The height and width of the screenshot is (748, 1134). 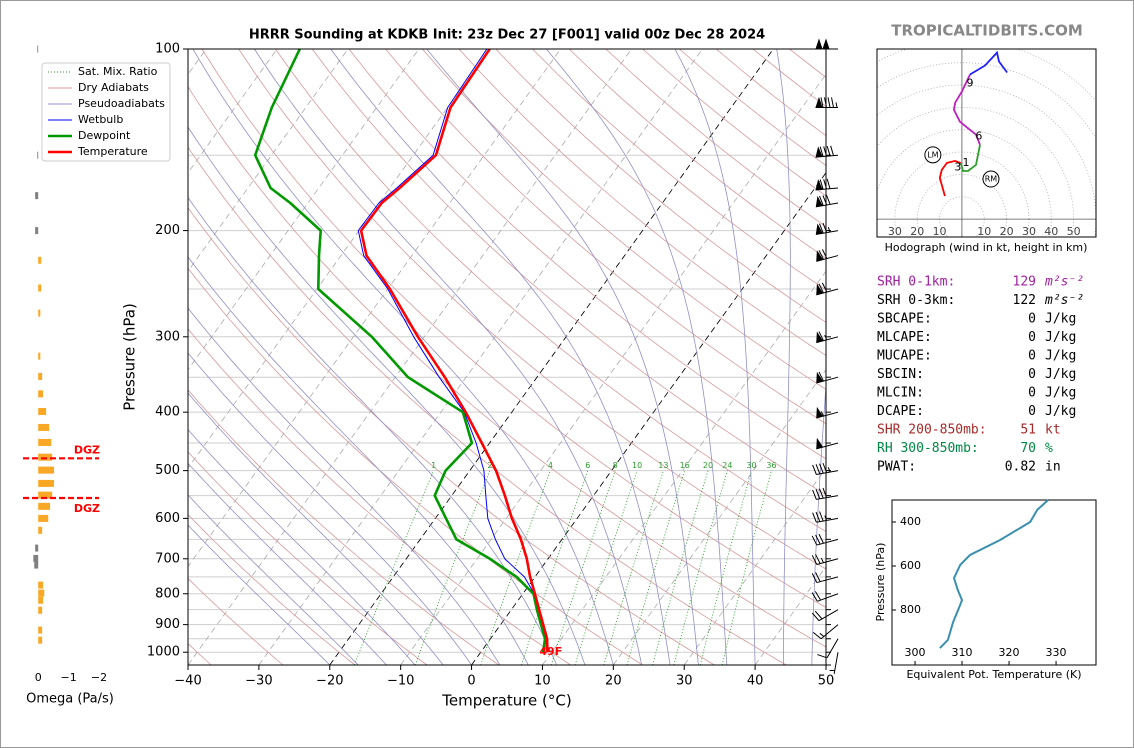 I want to click on mixing-ratio-label: 13, so click(x=663, y=465).